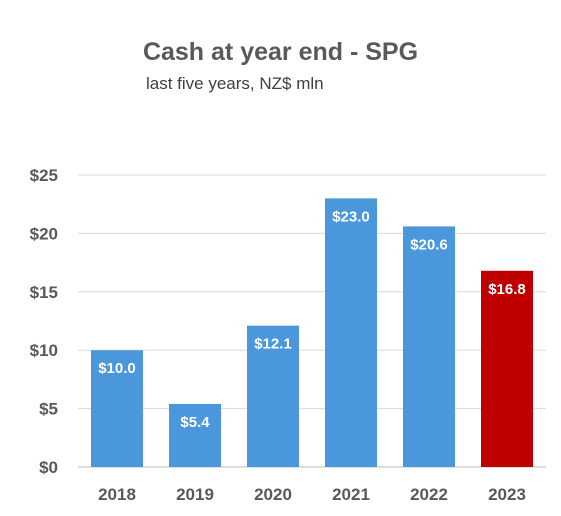  I want to click on y-tick-label: $20, so click(44, 233).